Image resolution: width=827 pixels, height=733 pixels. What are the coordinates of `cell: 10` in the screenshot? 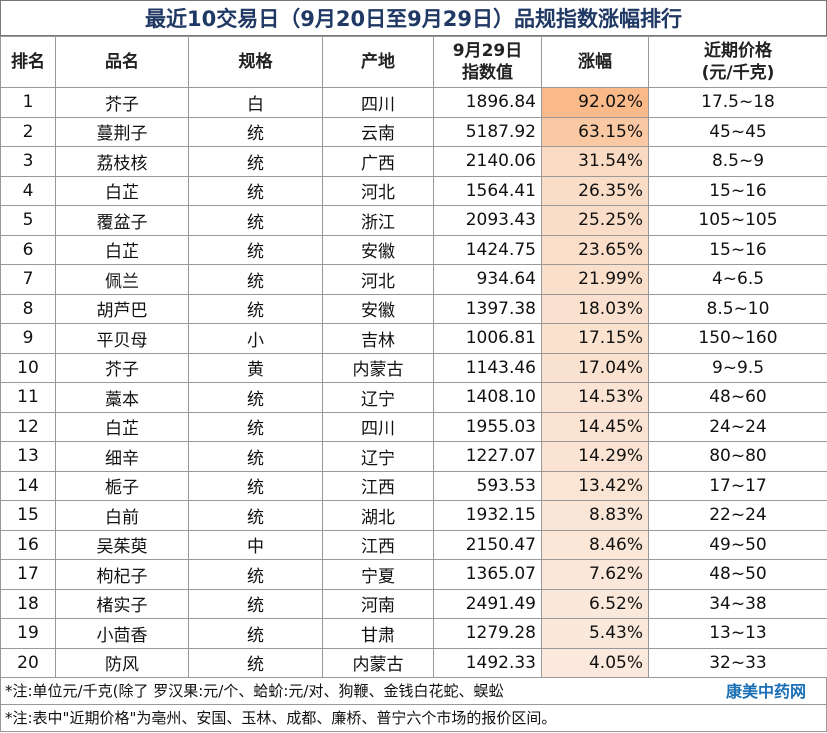 It's located at (28, 367).